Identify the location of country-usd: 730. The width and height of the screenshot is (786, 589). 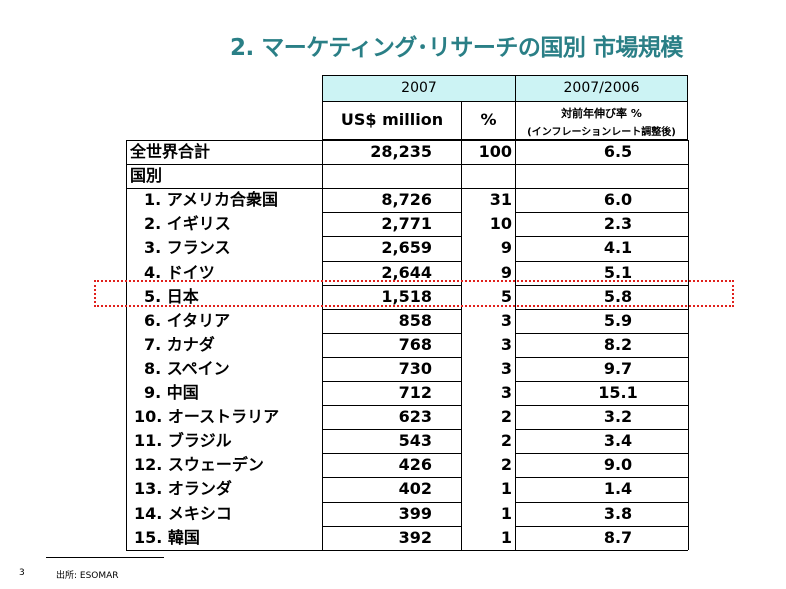
(415, 368).